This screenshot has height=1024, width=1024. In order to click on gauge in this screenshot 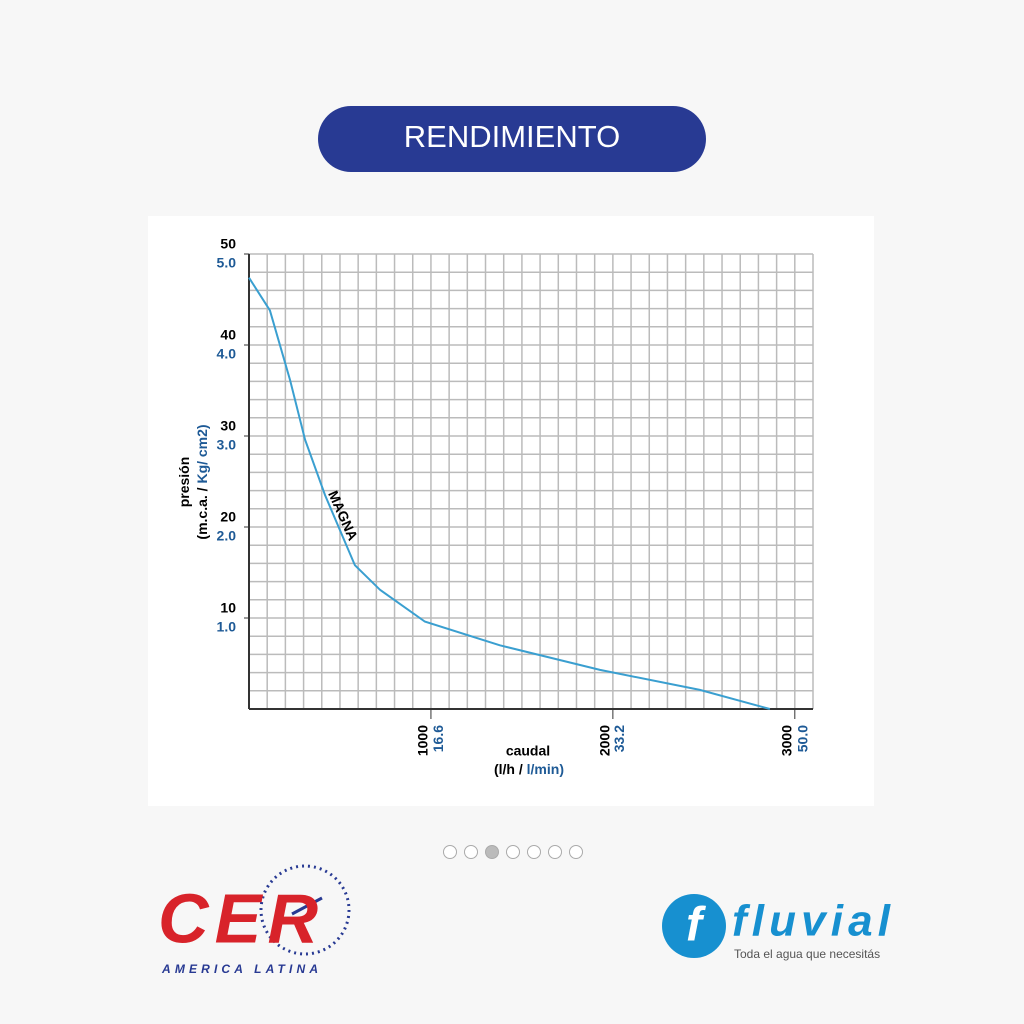, I will do `click(305, 910)`.